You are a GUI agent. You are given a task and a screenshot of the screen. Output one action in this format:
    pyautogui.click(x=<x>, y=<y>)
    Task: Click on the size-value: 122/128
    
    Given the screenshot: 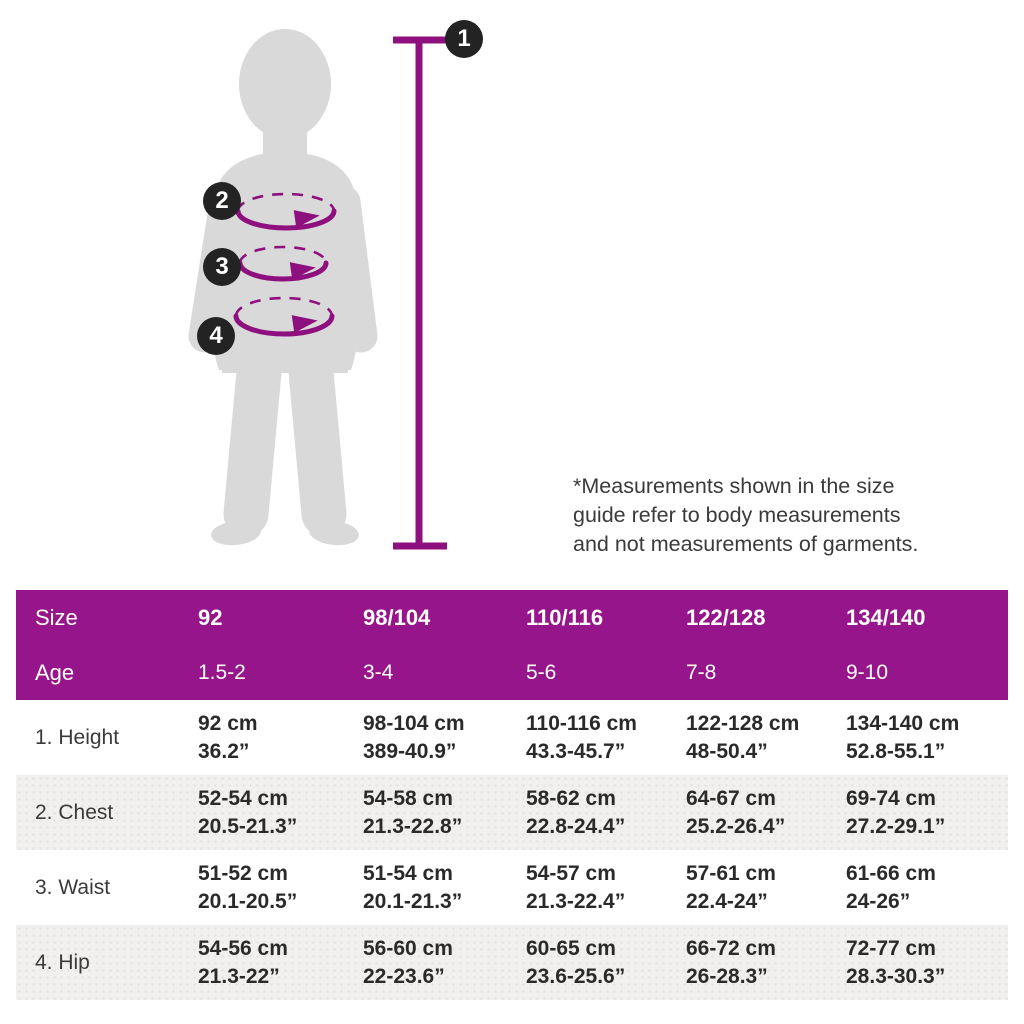 What is the action you would take?
    pyautogui.click(x=726, y=617)
    